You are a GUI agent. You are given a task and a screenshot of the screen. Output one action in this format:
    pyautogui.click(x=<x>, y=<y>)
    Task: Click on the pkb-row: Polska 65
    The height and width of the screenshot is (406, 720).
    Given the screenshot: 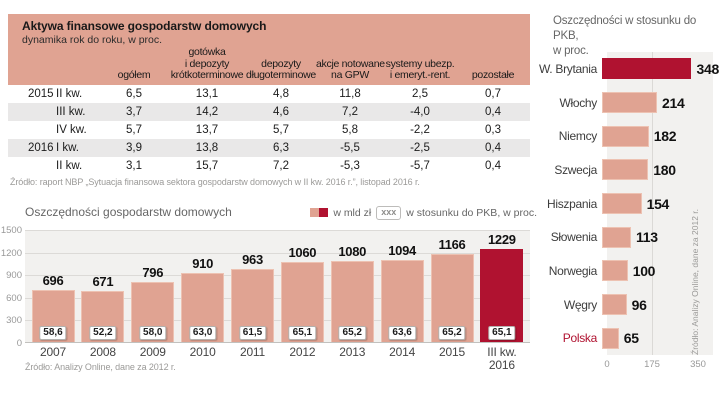 What is the action you would take?
    pyautogui.click(x=624, y=338)
    